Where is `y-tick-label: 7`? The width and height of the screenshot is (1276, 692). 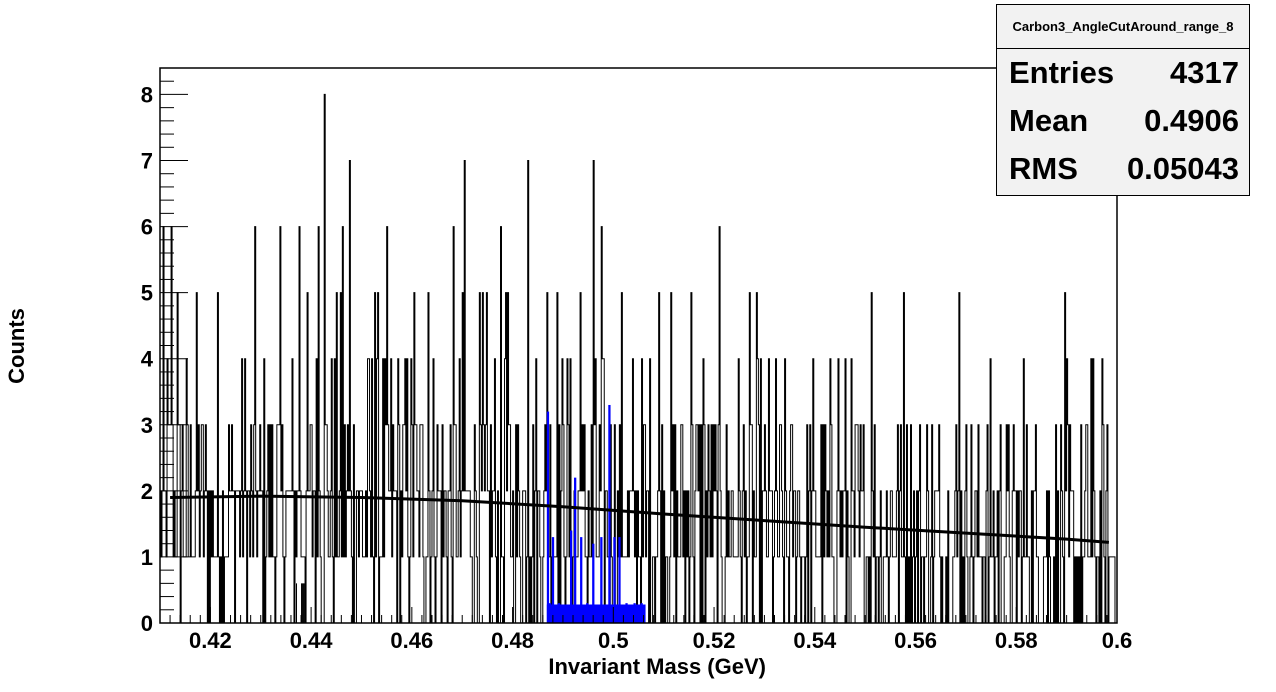 y-tick-label: 7 is located at coordinates (147, 161).